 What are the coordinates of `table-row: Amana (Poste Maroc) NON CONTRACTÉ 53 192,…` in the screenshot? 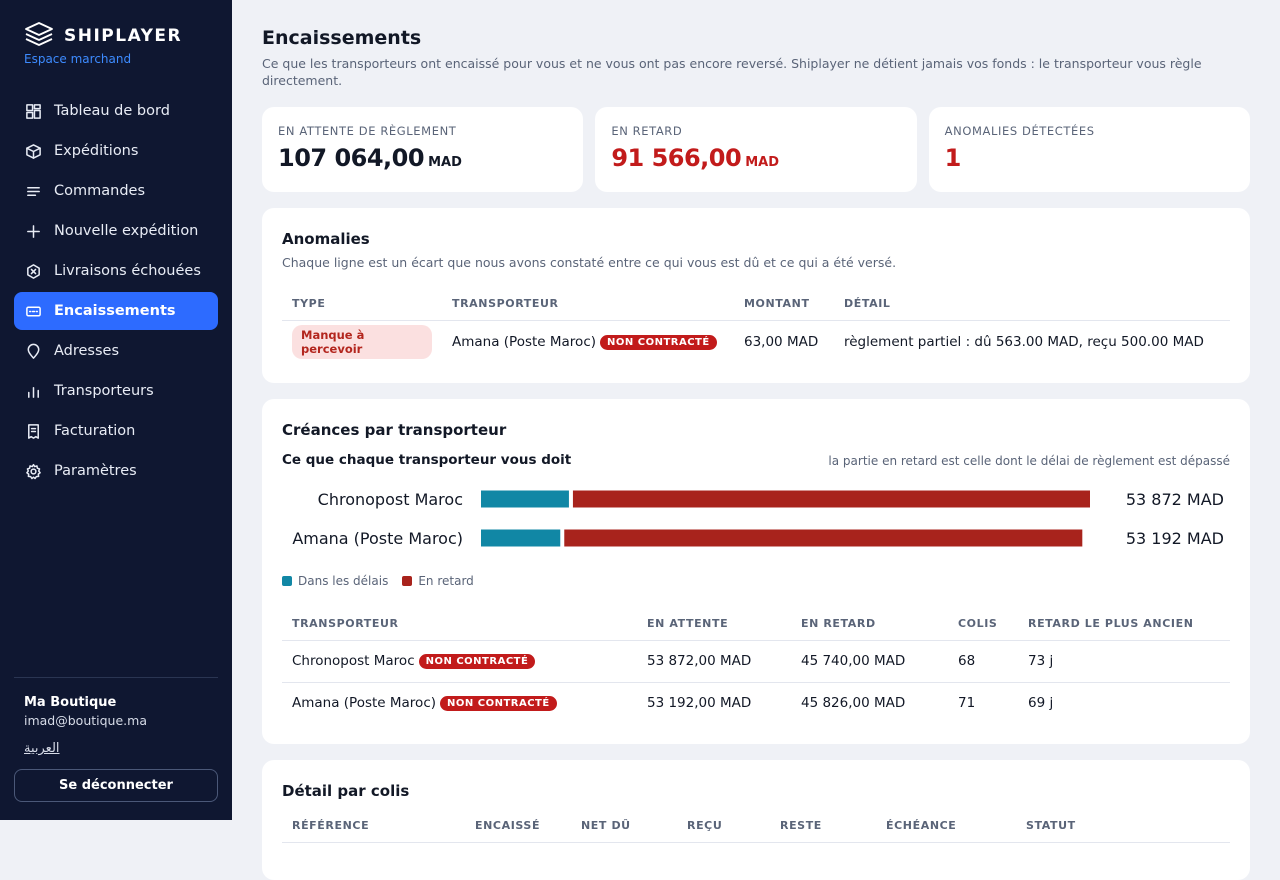 It's located at (756, 703).